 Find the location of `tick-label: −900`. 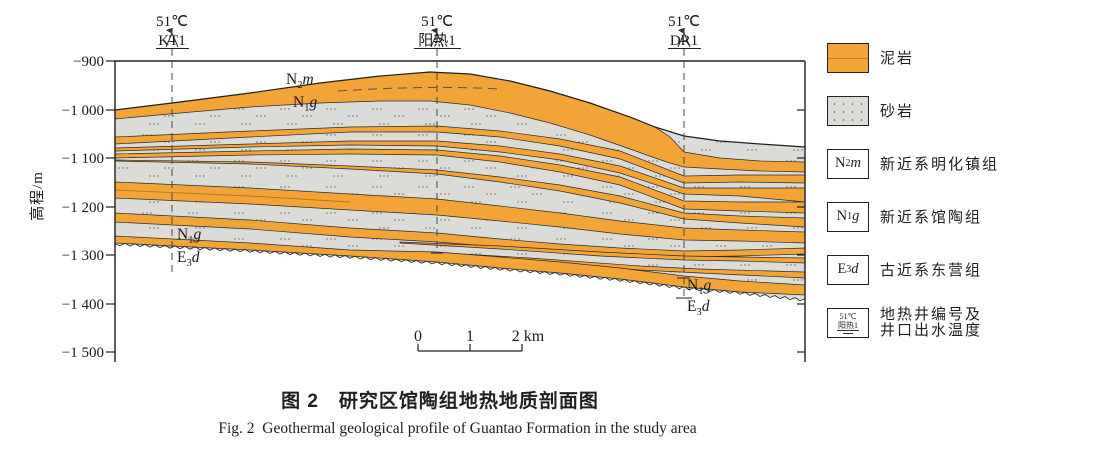

tick-label: −900 is located at coordinates (88, 62).